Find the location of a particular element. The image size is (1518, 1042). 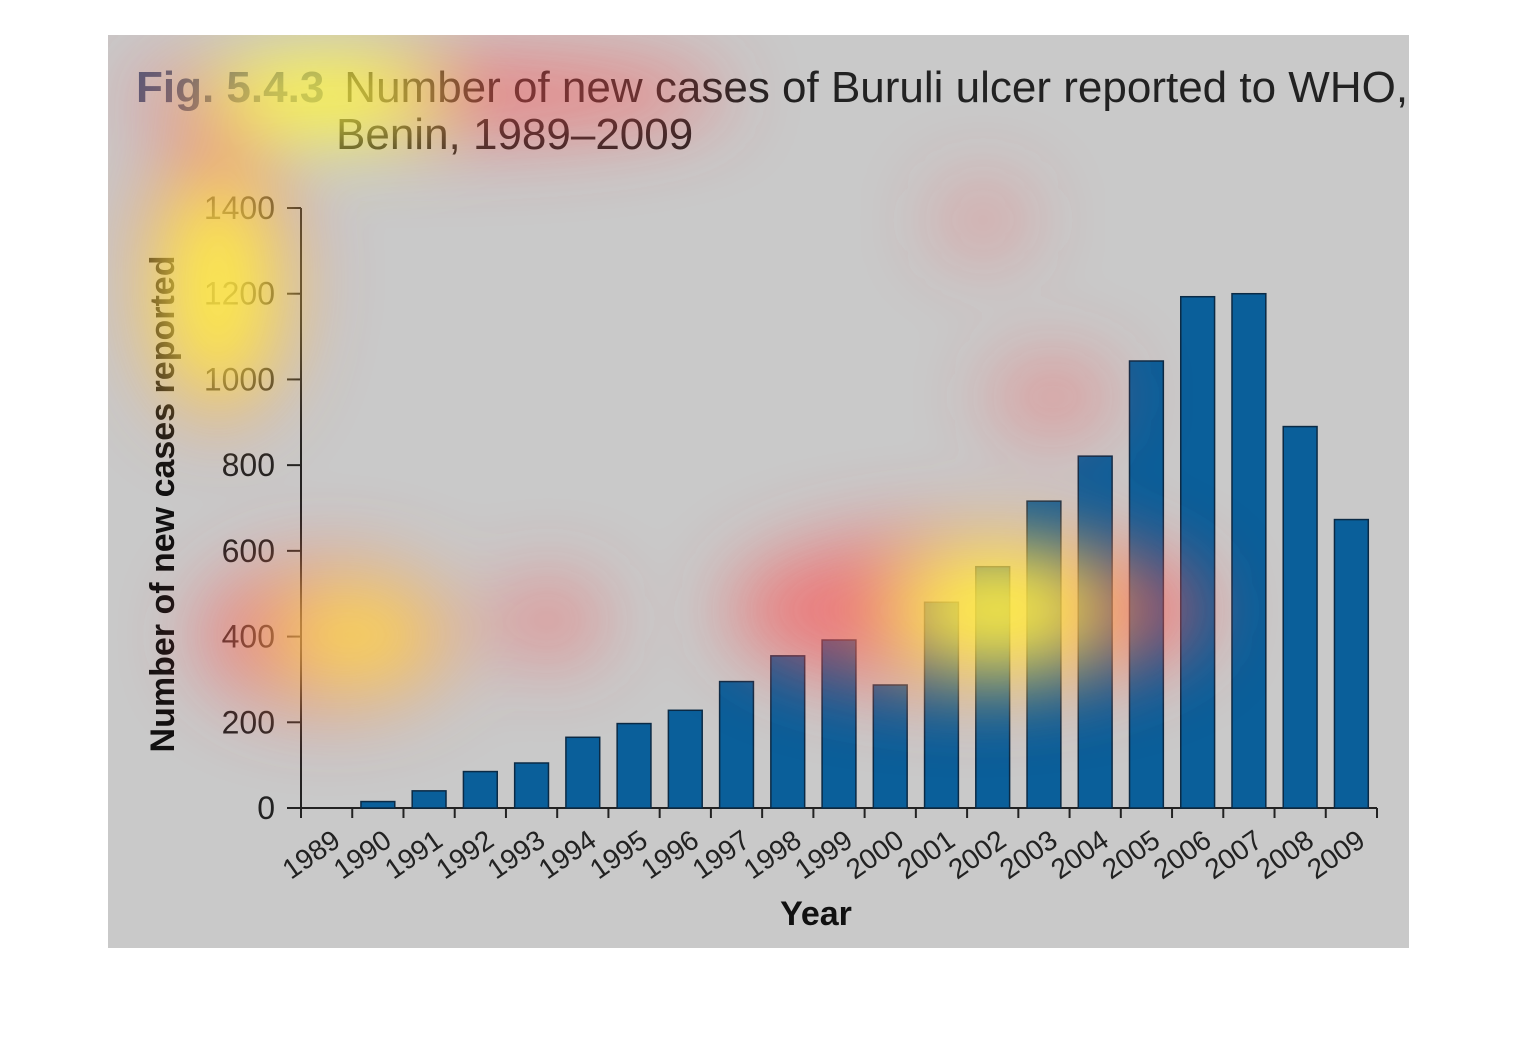

bar-2004 is located at coordinates (1095, 632).